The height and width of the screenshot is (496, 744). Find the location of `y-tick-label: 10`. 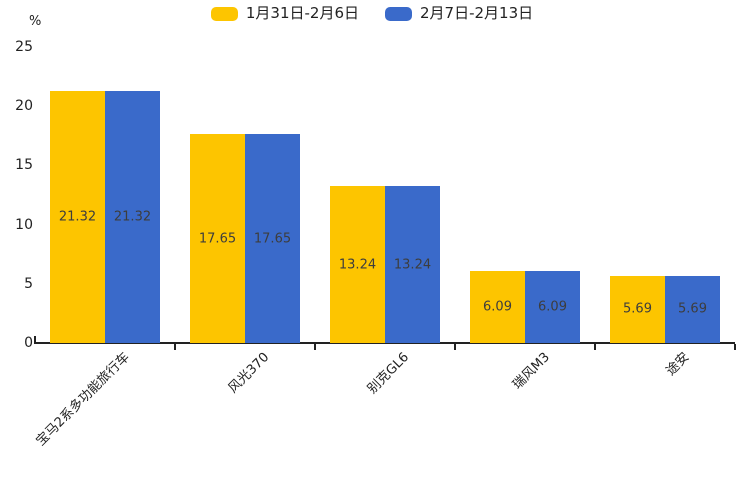

y-tick-label: 10 is located at coordinates (24, 224).